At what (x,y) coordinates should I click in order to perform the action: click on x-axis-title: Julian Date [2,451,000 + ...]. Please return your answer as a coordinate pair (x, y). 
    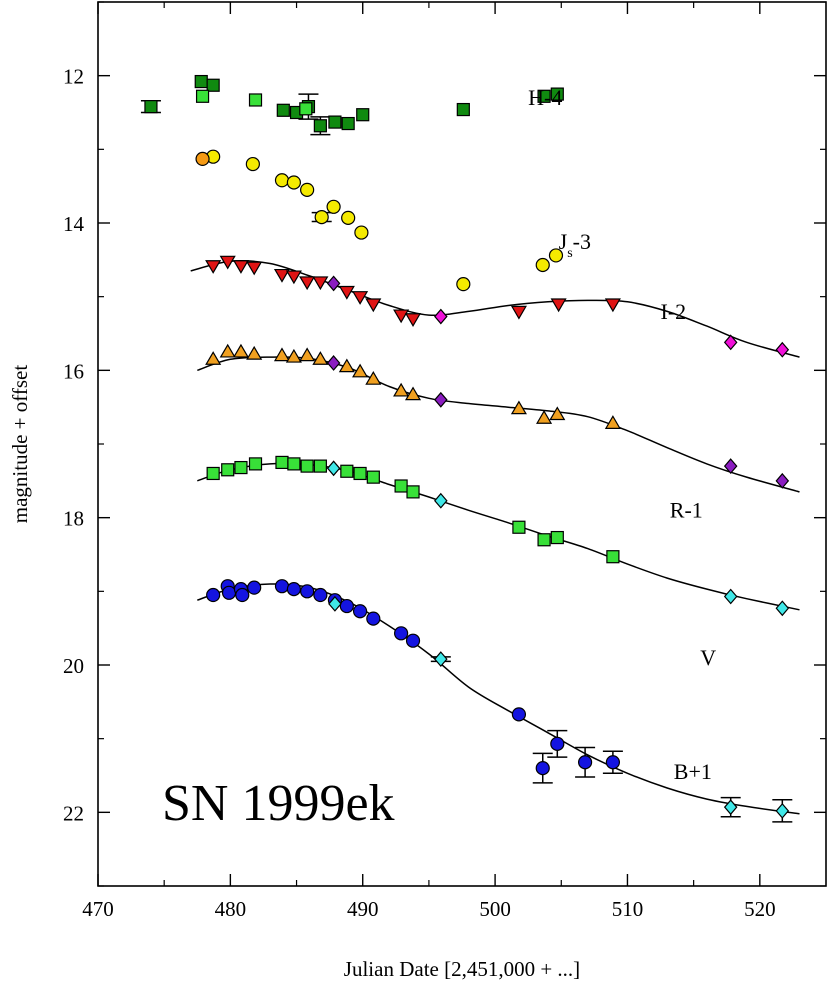
    Looking at the image, I should click on (462, 969).